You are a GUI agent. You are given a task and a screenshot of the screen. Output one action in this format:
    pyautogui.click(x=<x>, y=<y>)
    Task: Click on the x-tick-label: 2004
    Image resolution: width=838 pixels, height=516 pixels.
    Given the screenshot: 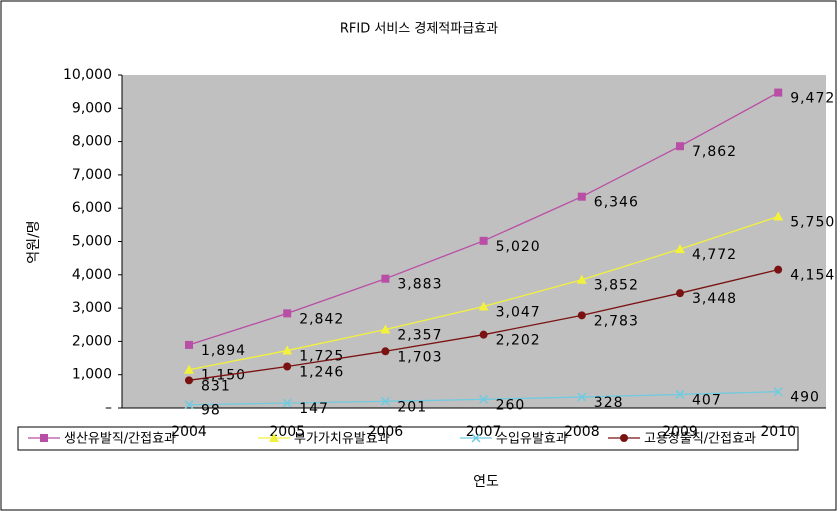 What is the action you would take?
    pyautogui.click(x=189, y=432)
    